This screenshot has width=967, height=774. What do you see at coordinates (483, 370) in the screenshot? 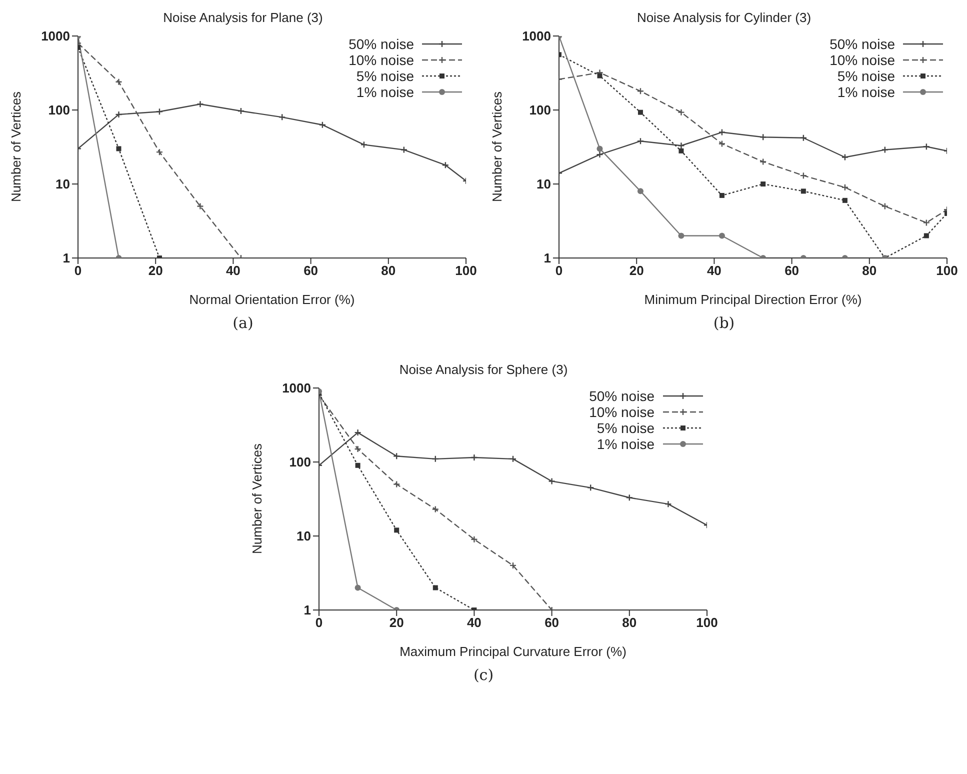
I see `chart-title: Noise Analysis for Sphere (3)` at bounding box center [483, 370].